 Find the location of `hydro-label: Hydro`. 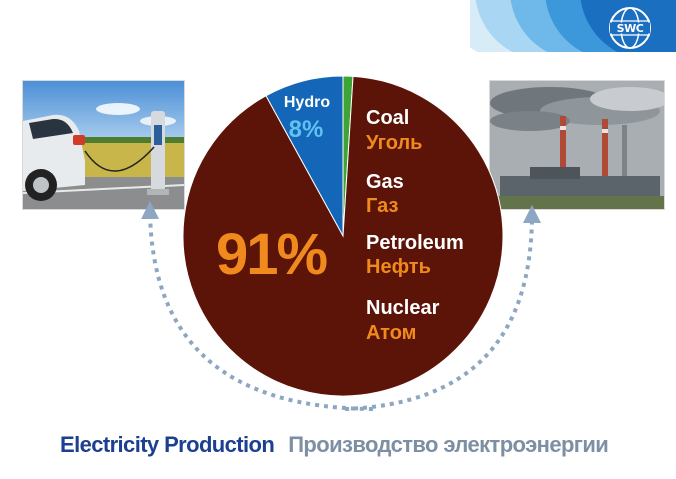

hydro-label: Hydro is located at coordinates (307, 102).